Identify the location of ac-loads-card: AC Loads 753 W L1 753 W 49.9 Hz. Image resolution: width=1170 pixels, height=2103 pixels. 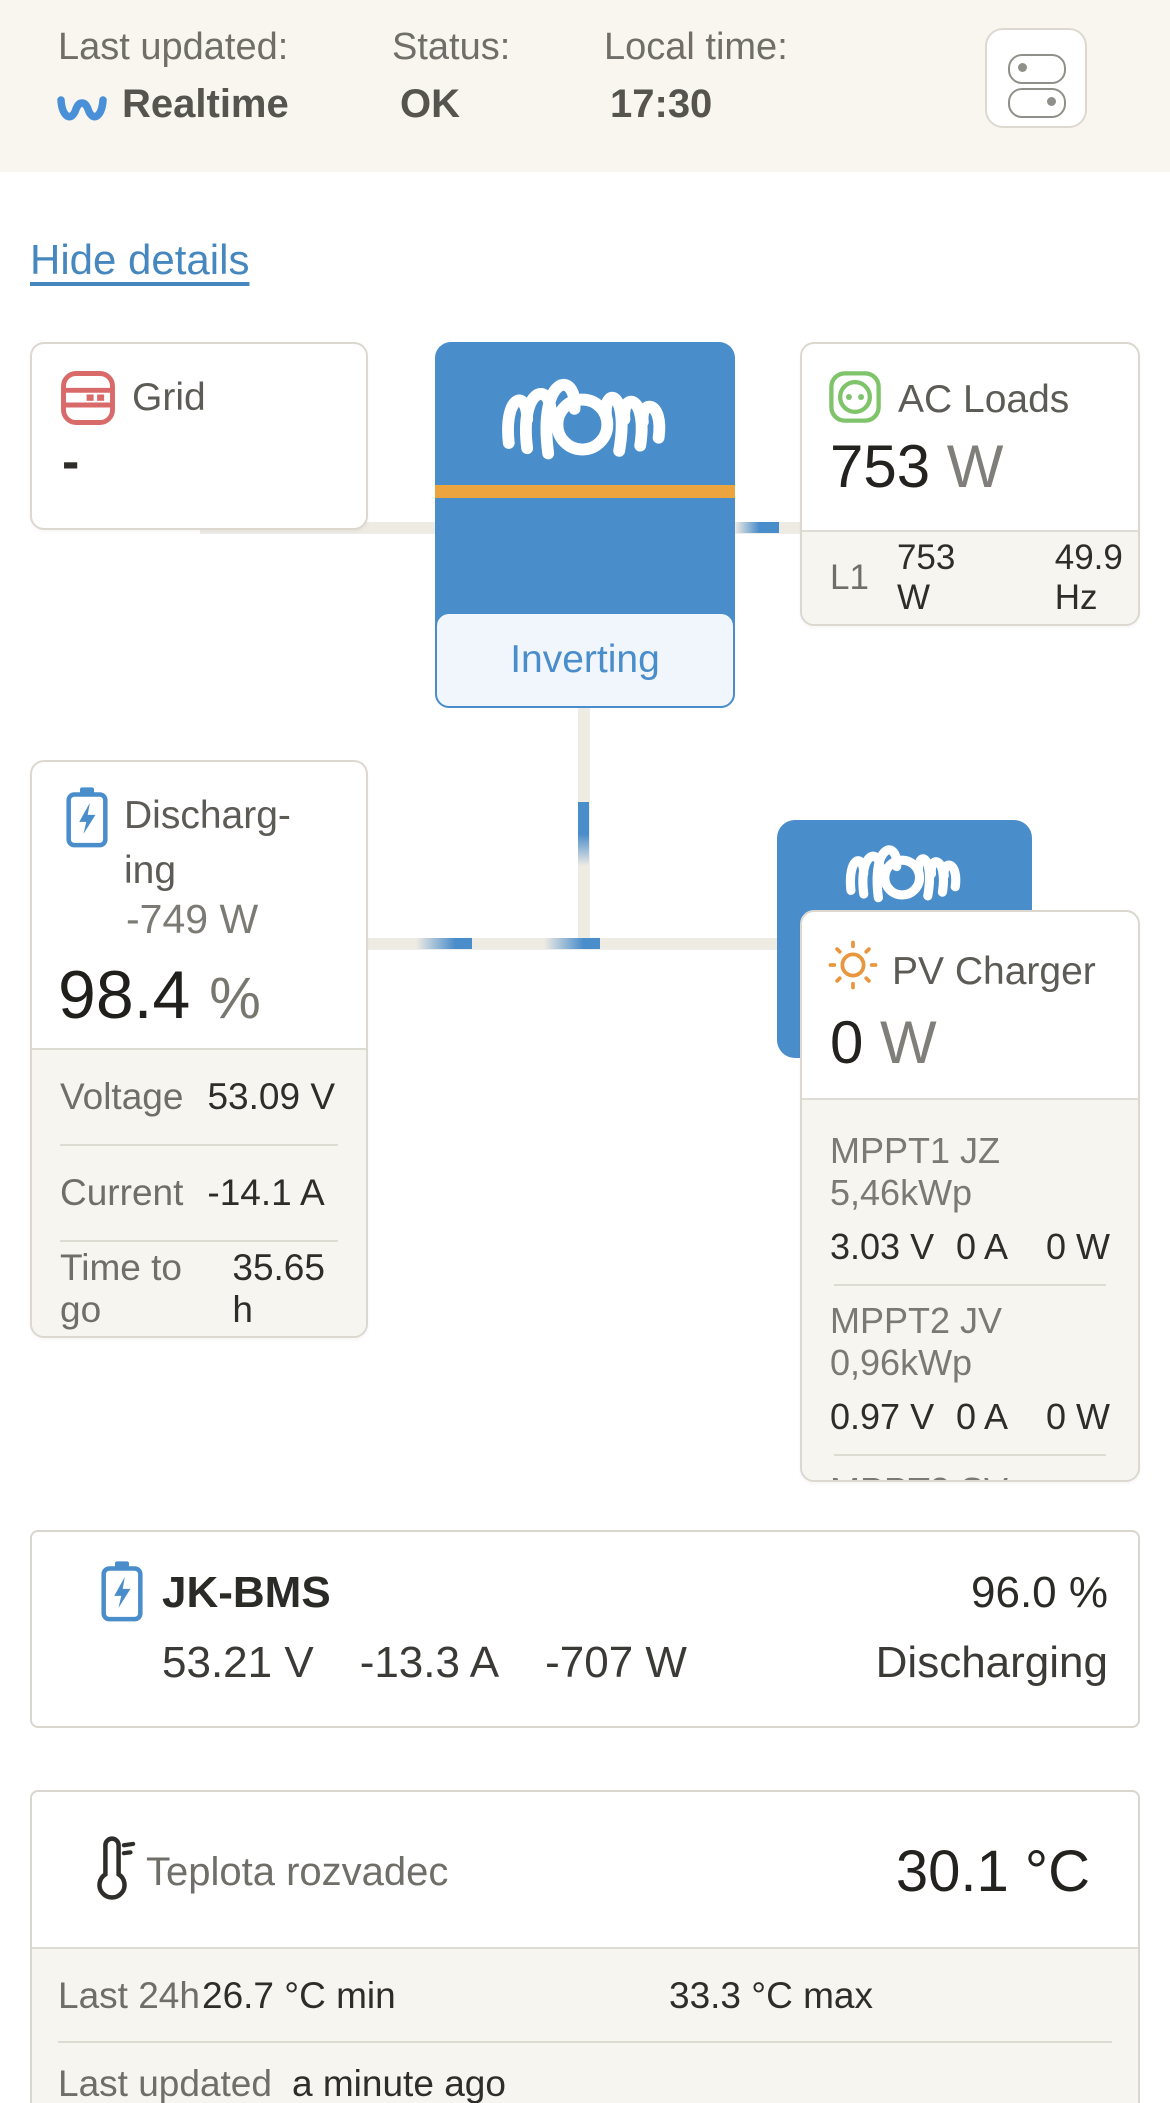
(970, 484).